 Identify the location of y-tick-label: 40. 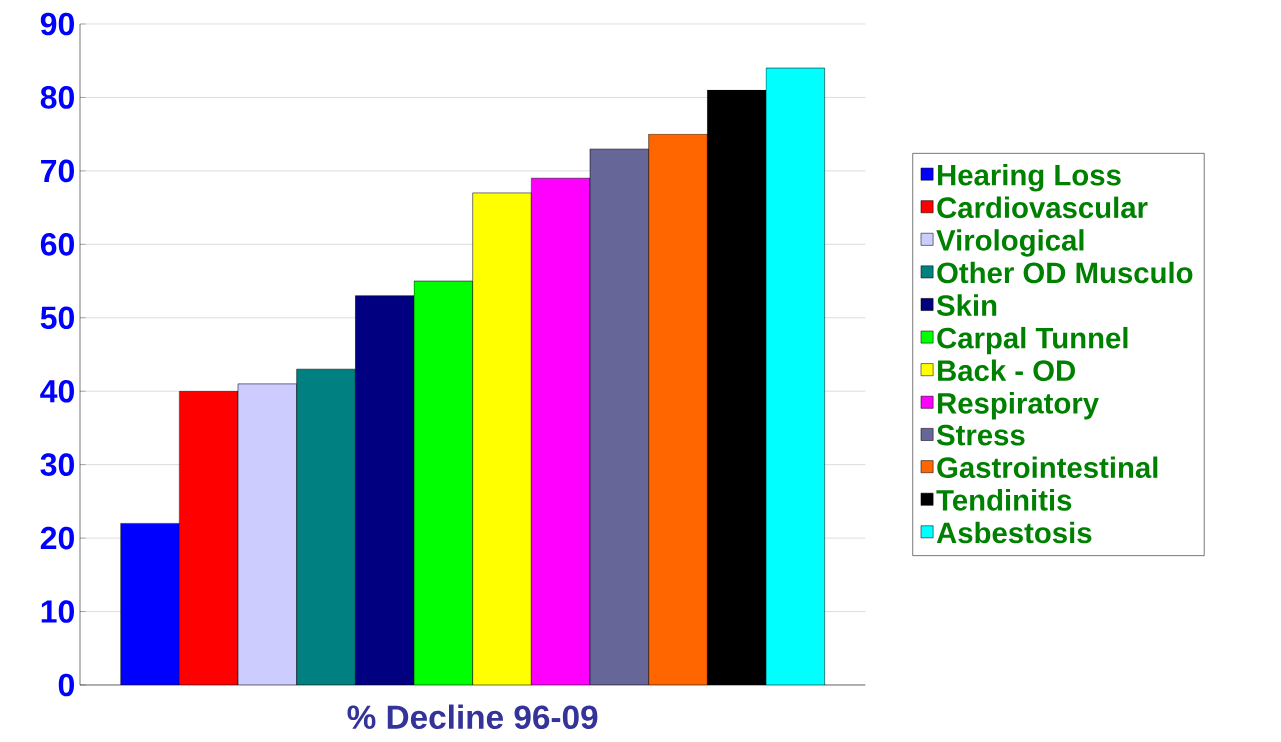
(57, 391).